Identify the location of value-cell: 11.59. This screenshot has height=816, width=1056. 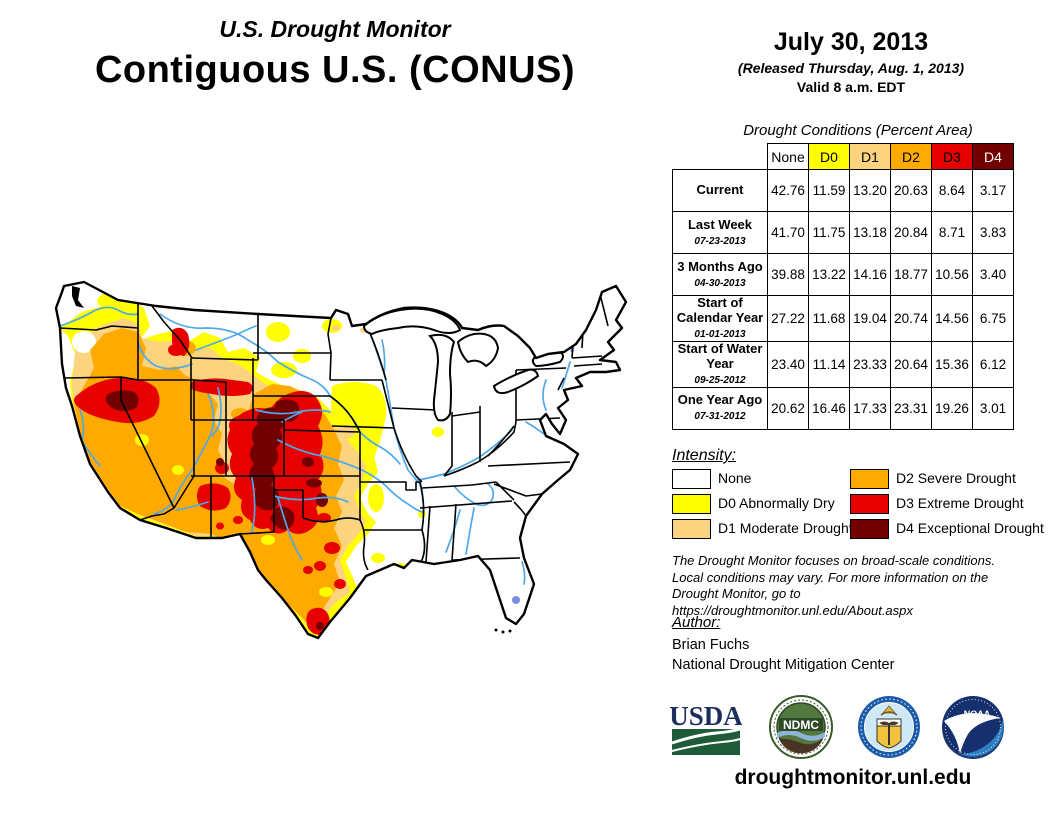
(829, 190).